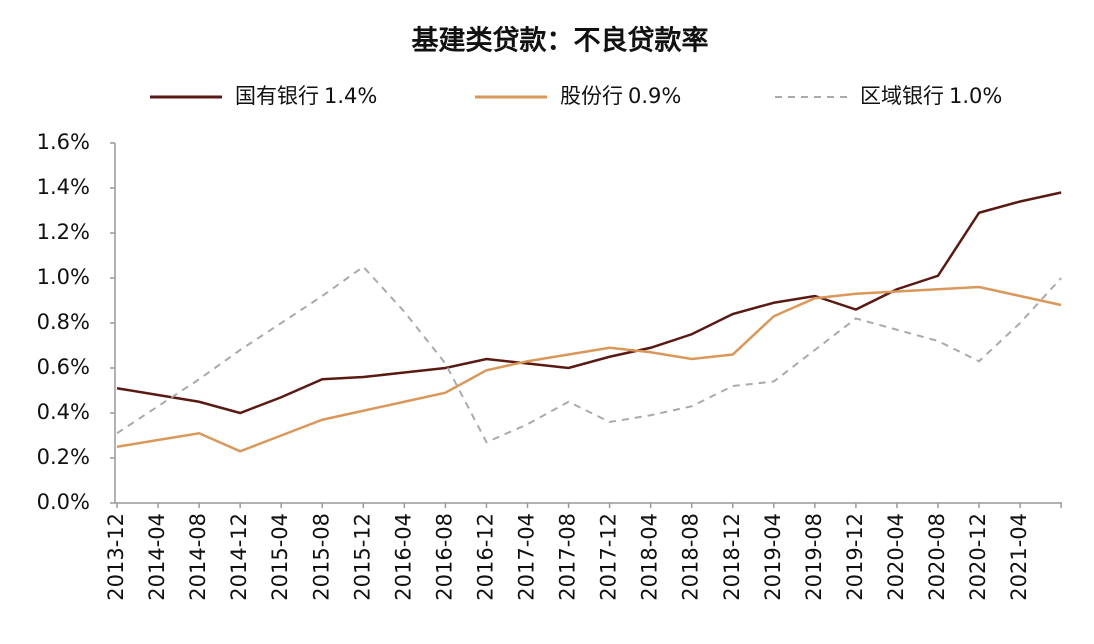 The width and height of the screenshot is (1094, 644). What do you see at coordinates (116, 557) in the screenshot?
I see `x-tick-label: 2013-12` at bounding box center [116, 557].